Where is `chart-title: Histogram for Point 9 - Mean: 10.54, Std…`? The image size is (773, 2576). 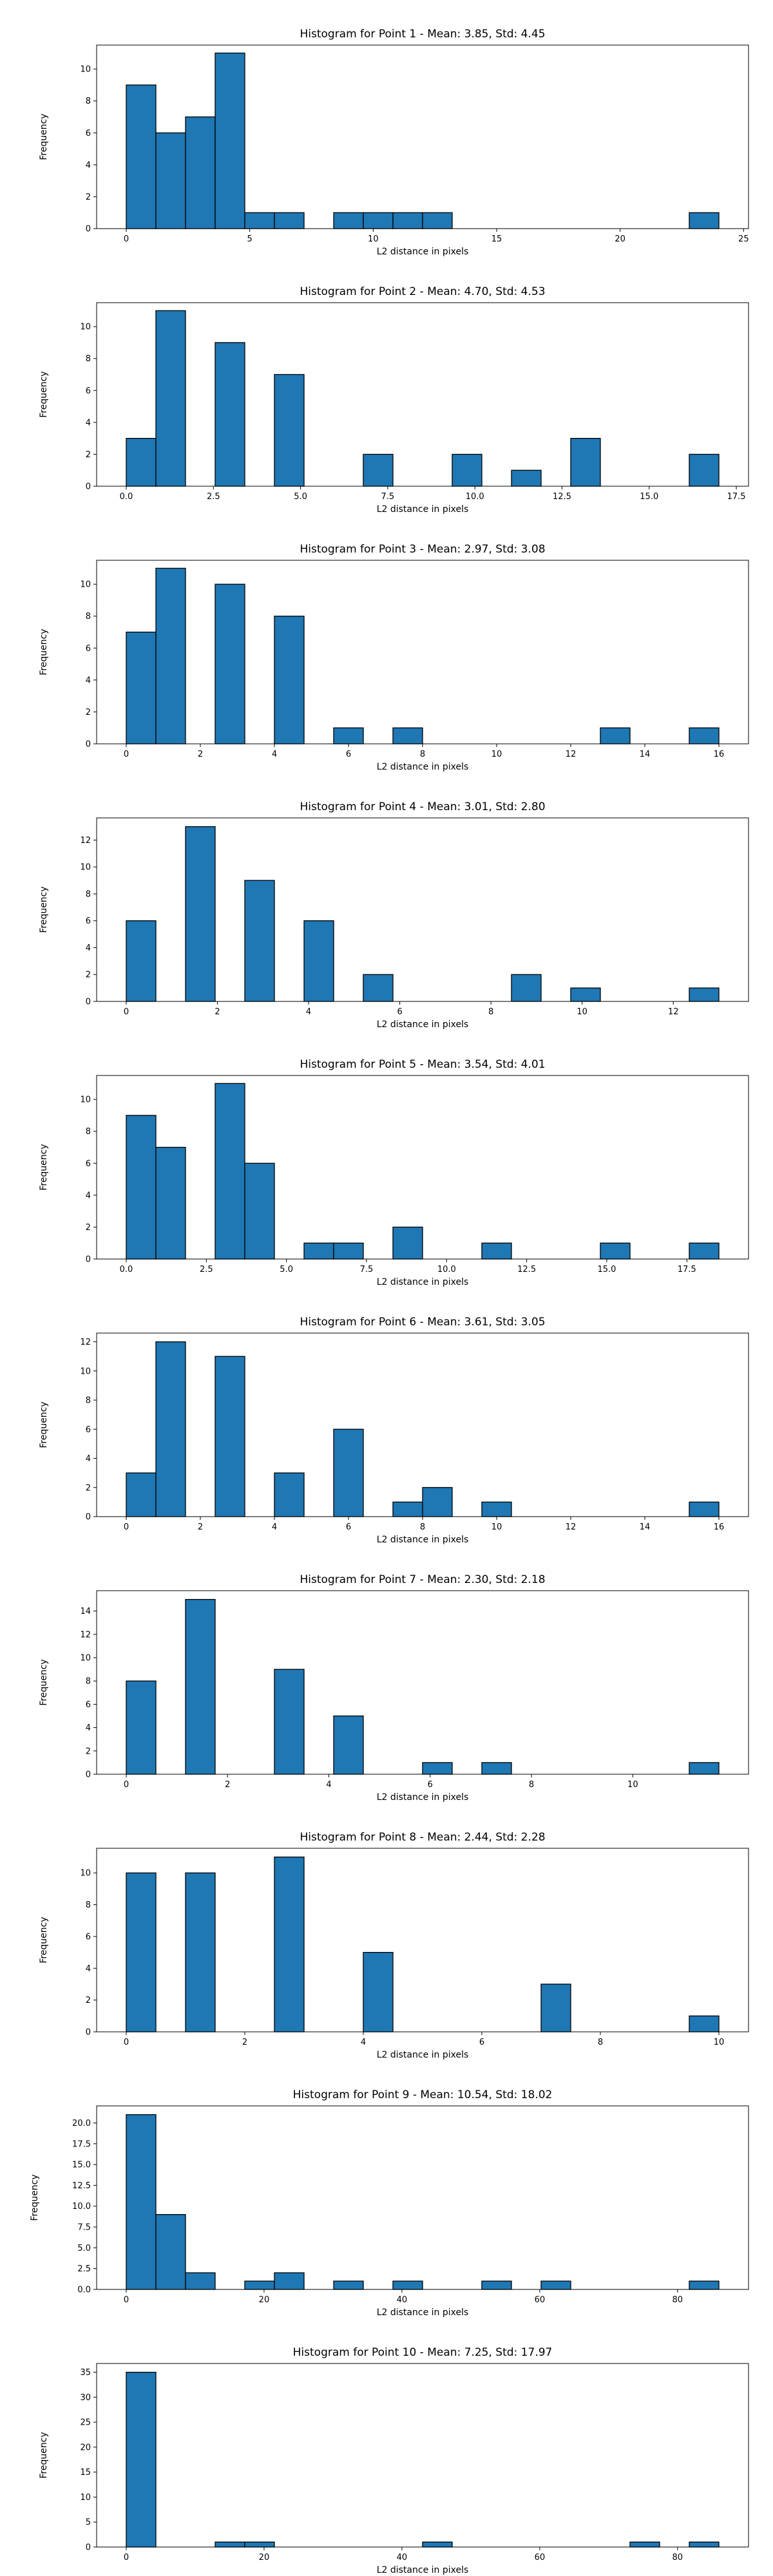
chart-title: Histogram for Point 9 - Mean: 10.54, Std… is located at coordinates (423, 2094).